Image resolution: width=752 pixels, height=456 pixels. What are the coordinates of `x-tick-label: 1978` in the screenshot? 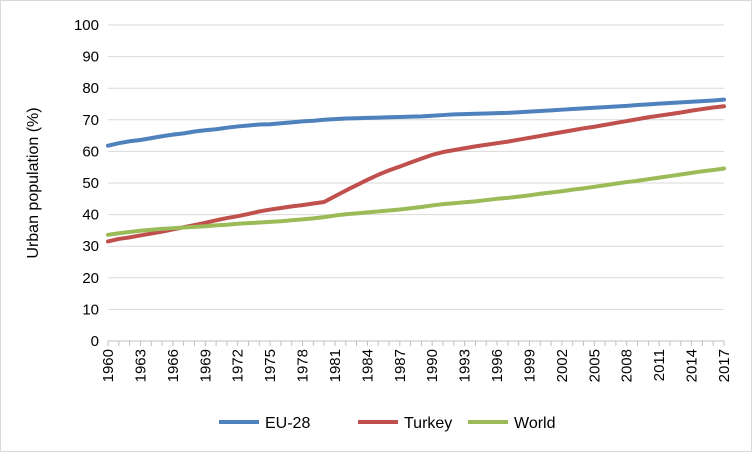 It's located at (303, 365).